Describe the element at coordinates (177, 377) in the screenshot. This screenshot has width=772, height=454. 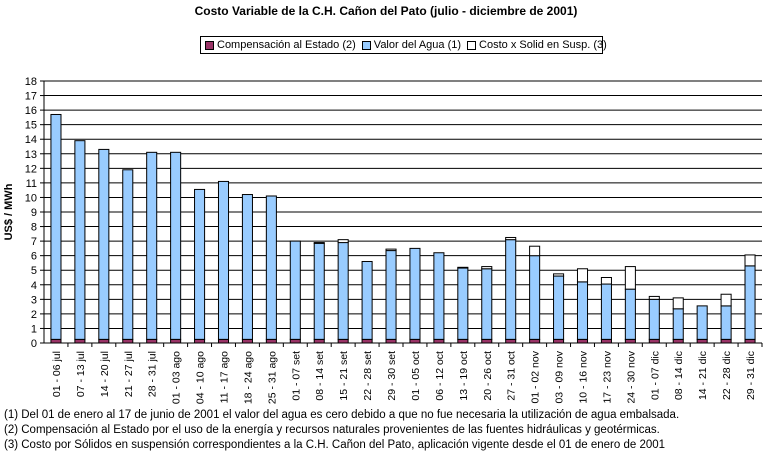
I see `x-tick-label: 01 - 03 ago` at that location.